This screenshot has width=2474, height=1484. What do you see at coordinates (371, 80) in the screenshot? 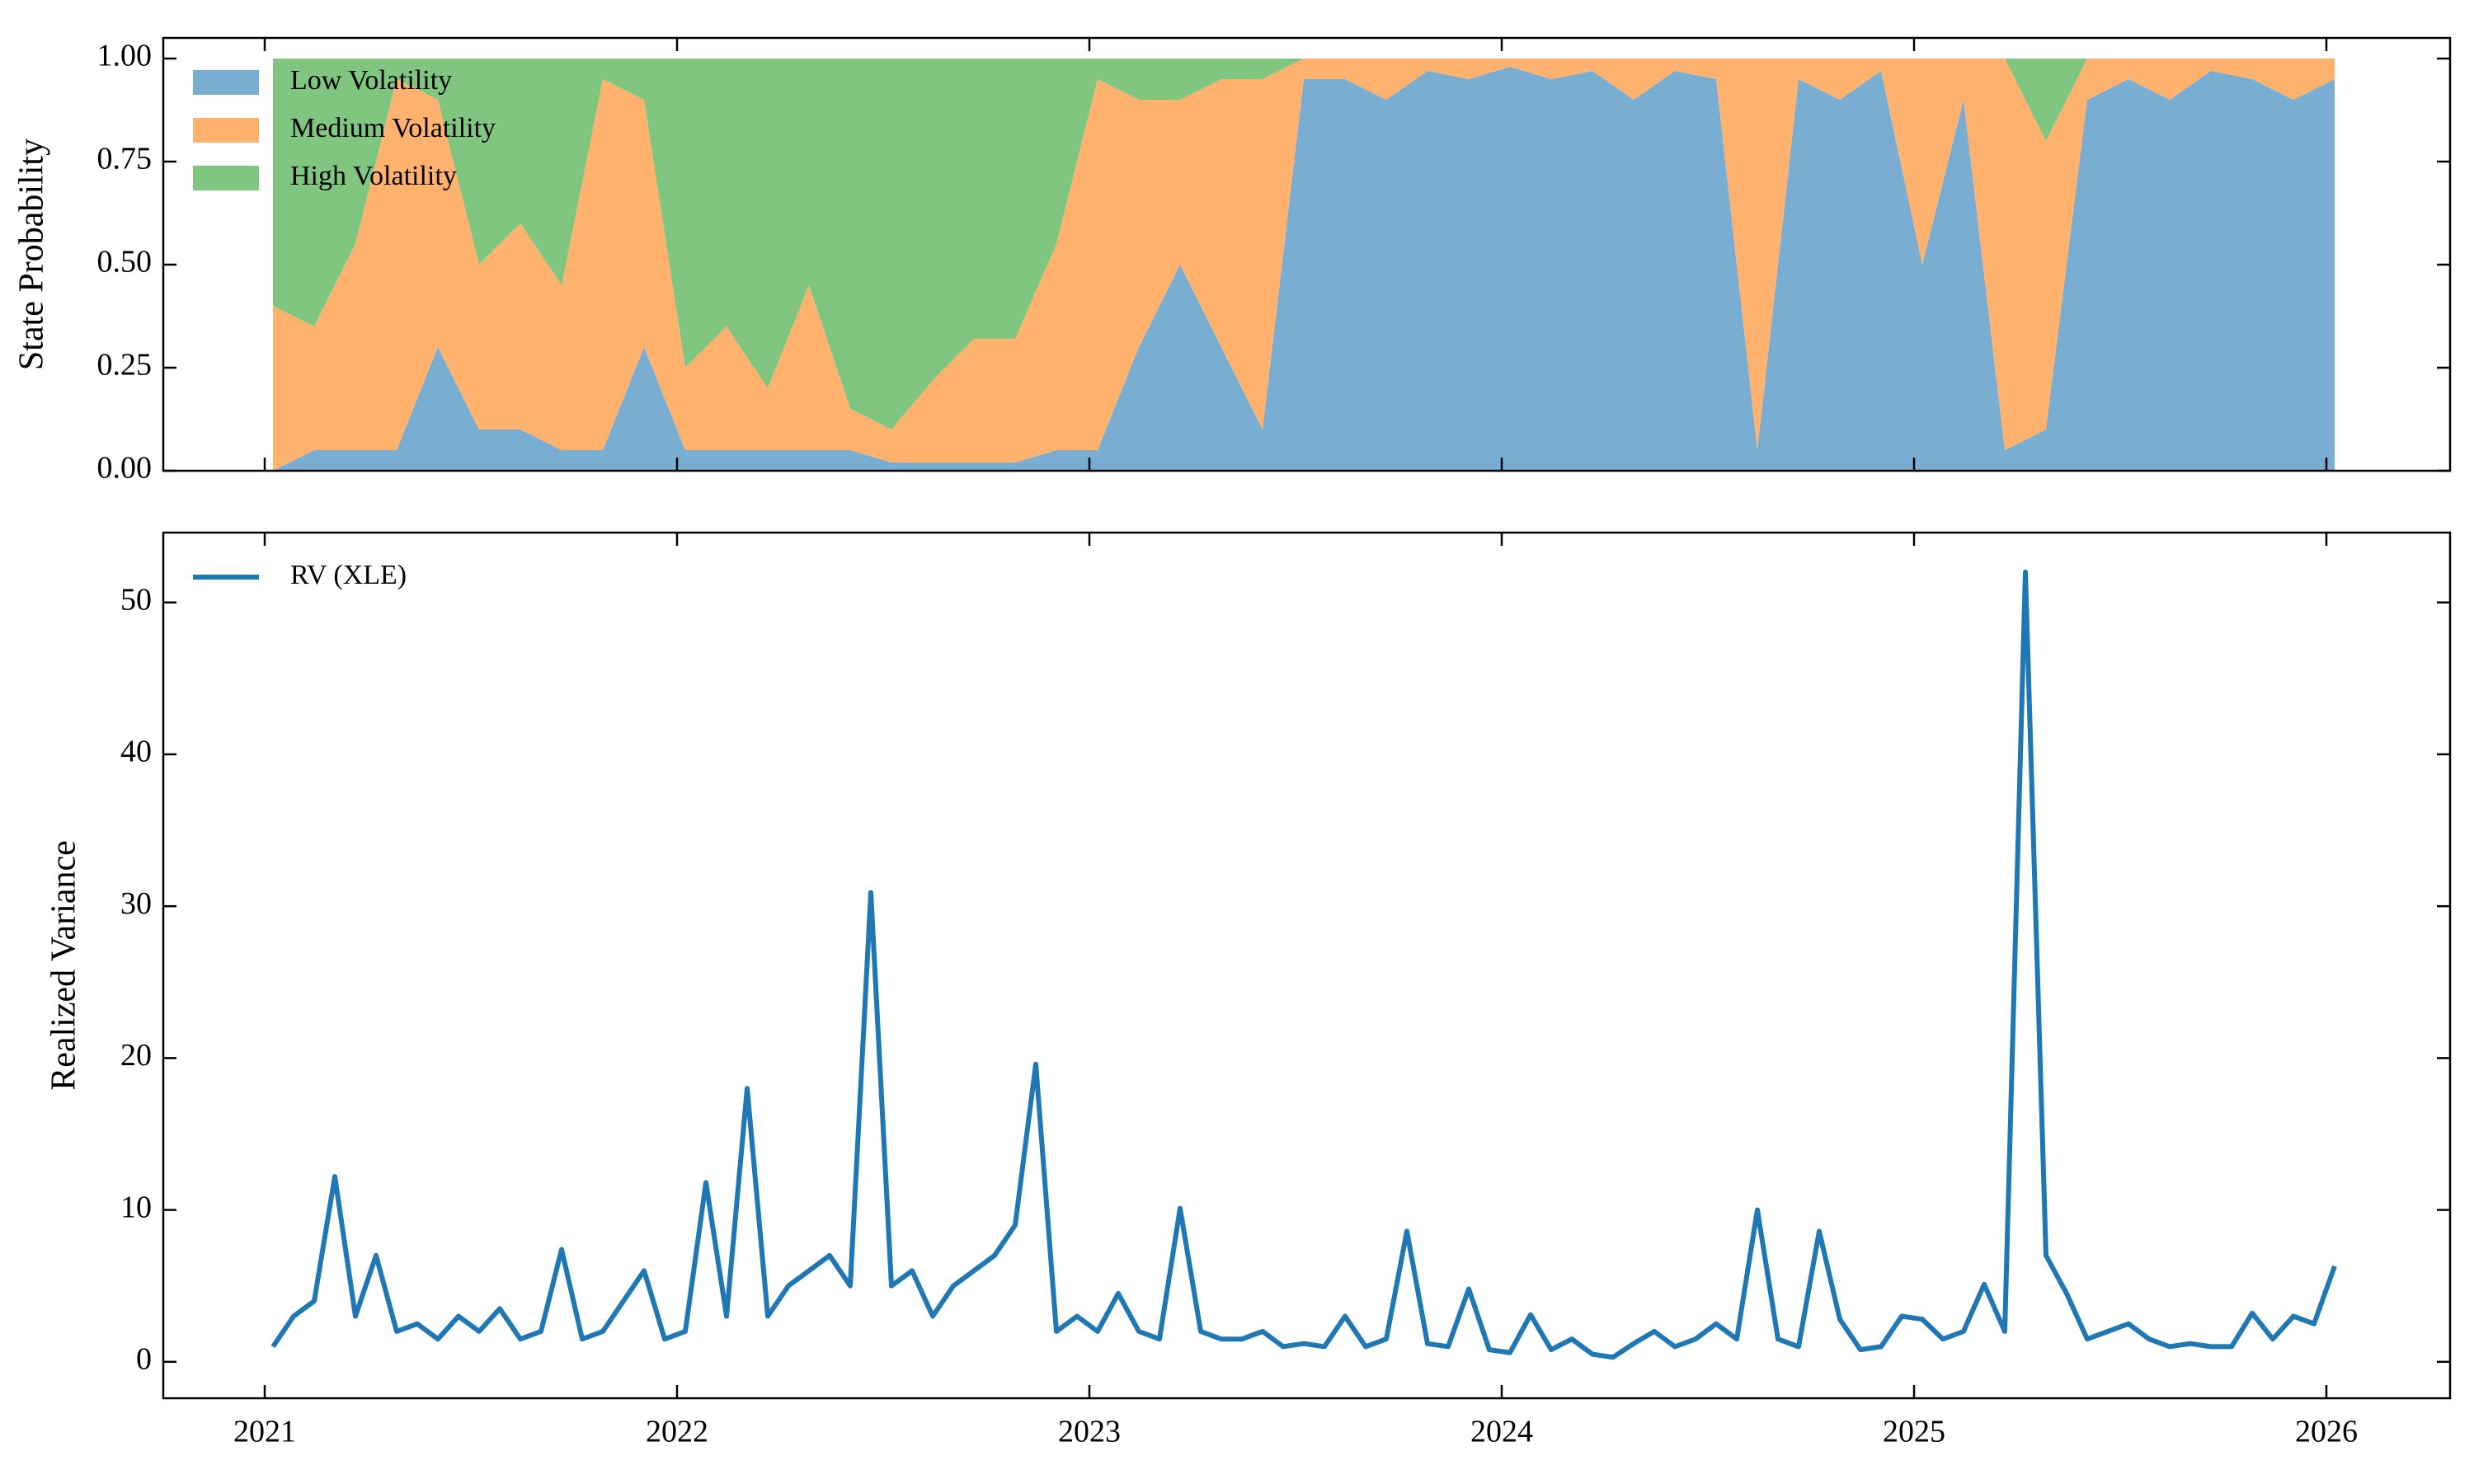
I see `legend-label: Low Volatility` at bounding box center [371, 80].